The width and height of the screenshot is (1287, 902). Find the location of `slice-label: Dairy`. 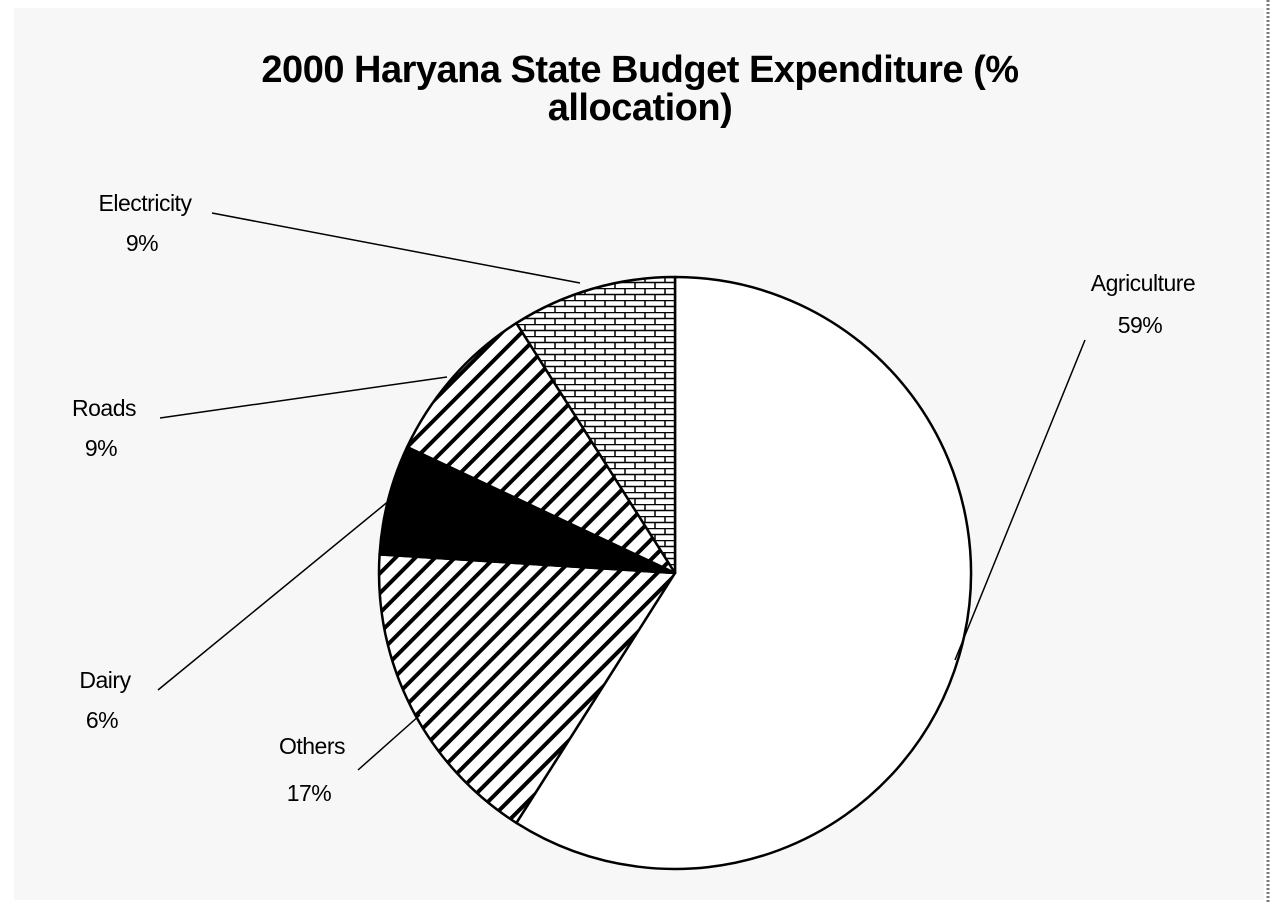

slice-label: Dairy is located at coordinates (105, 680).